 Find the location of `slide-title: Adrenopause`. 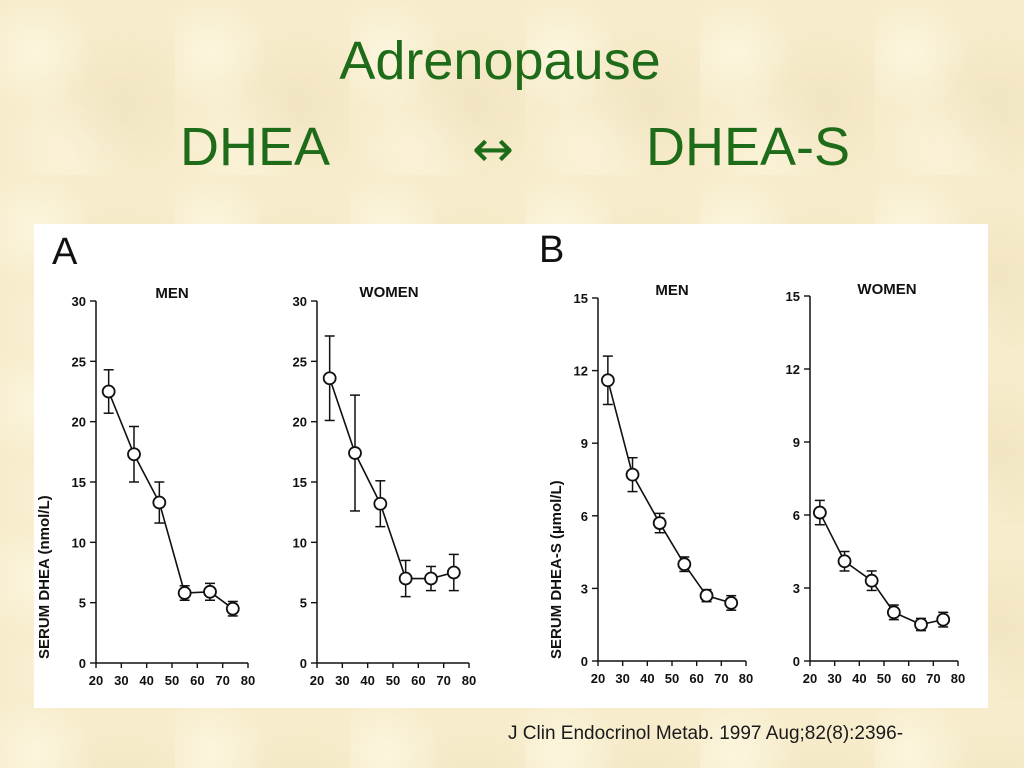

slide-title: Adrenopause is located at coordinates (500, 61).